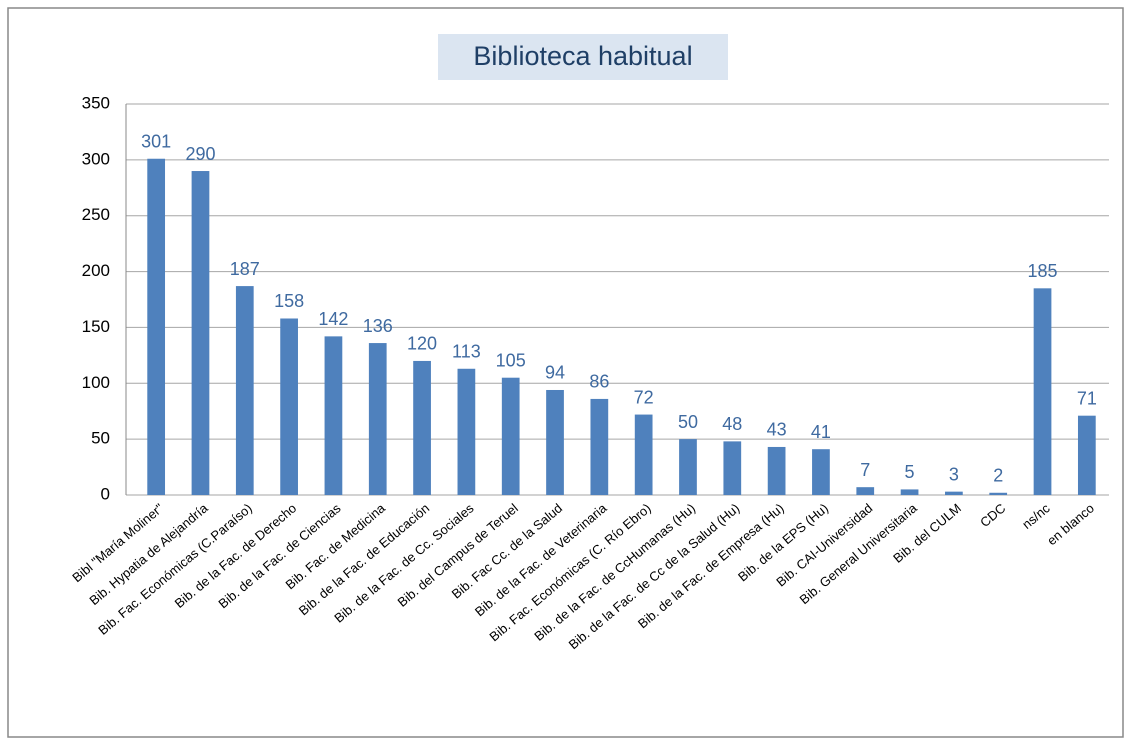 The height and width of the screenshot is (745, 1131). What do you see at coordinates (1042, 271) in the screenshot?
I see `value-label: 185` at bounding box center [1042, 271].